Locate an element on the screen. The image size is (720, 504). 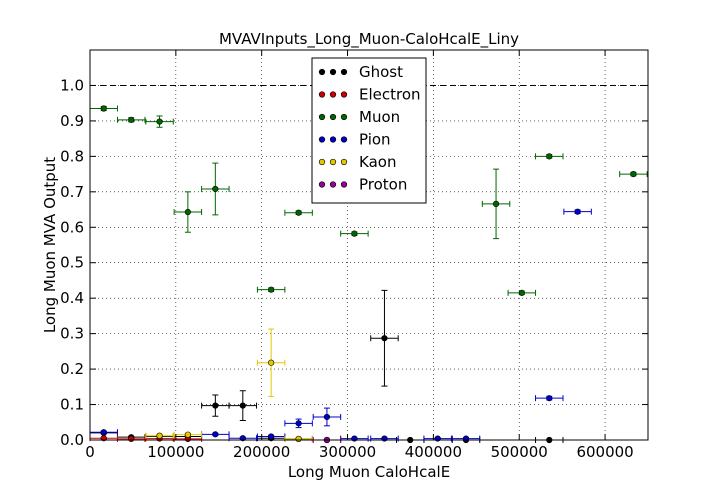
y-tick-label: 0.5 is located at coordinates (72, 263).